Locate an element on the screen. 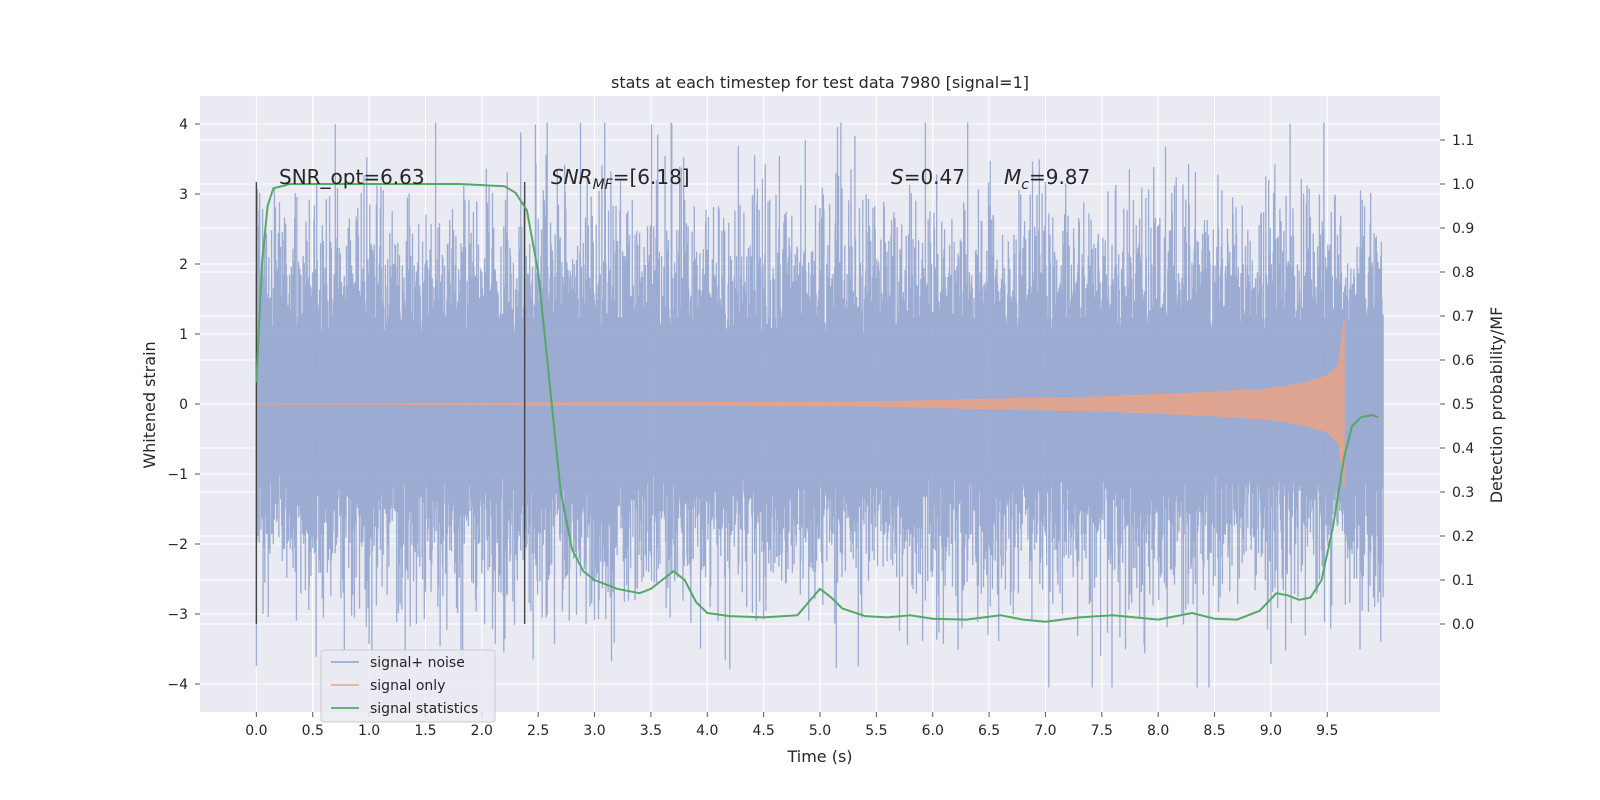 The image size is (1600, 800). x-tick-label: 6.5 is located at coordinates (989, 731).